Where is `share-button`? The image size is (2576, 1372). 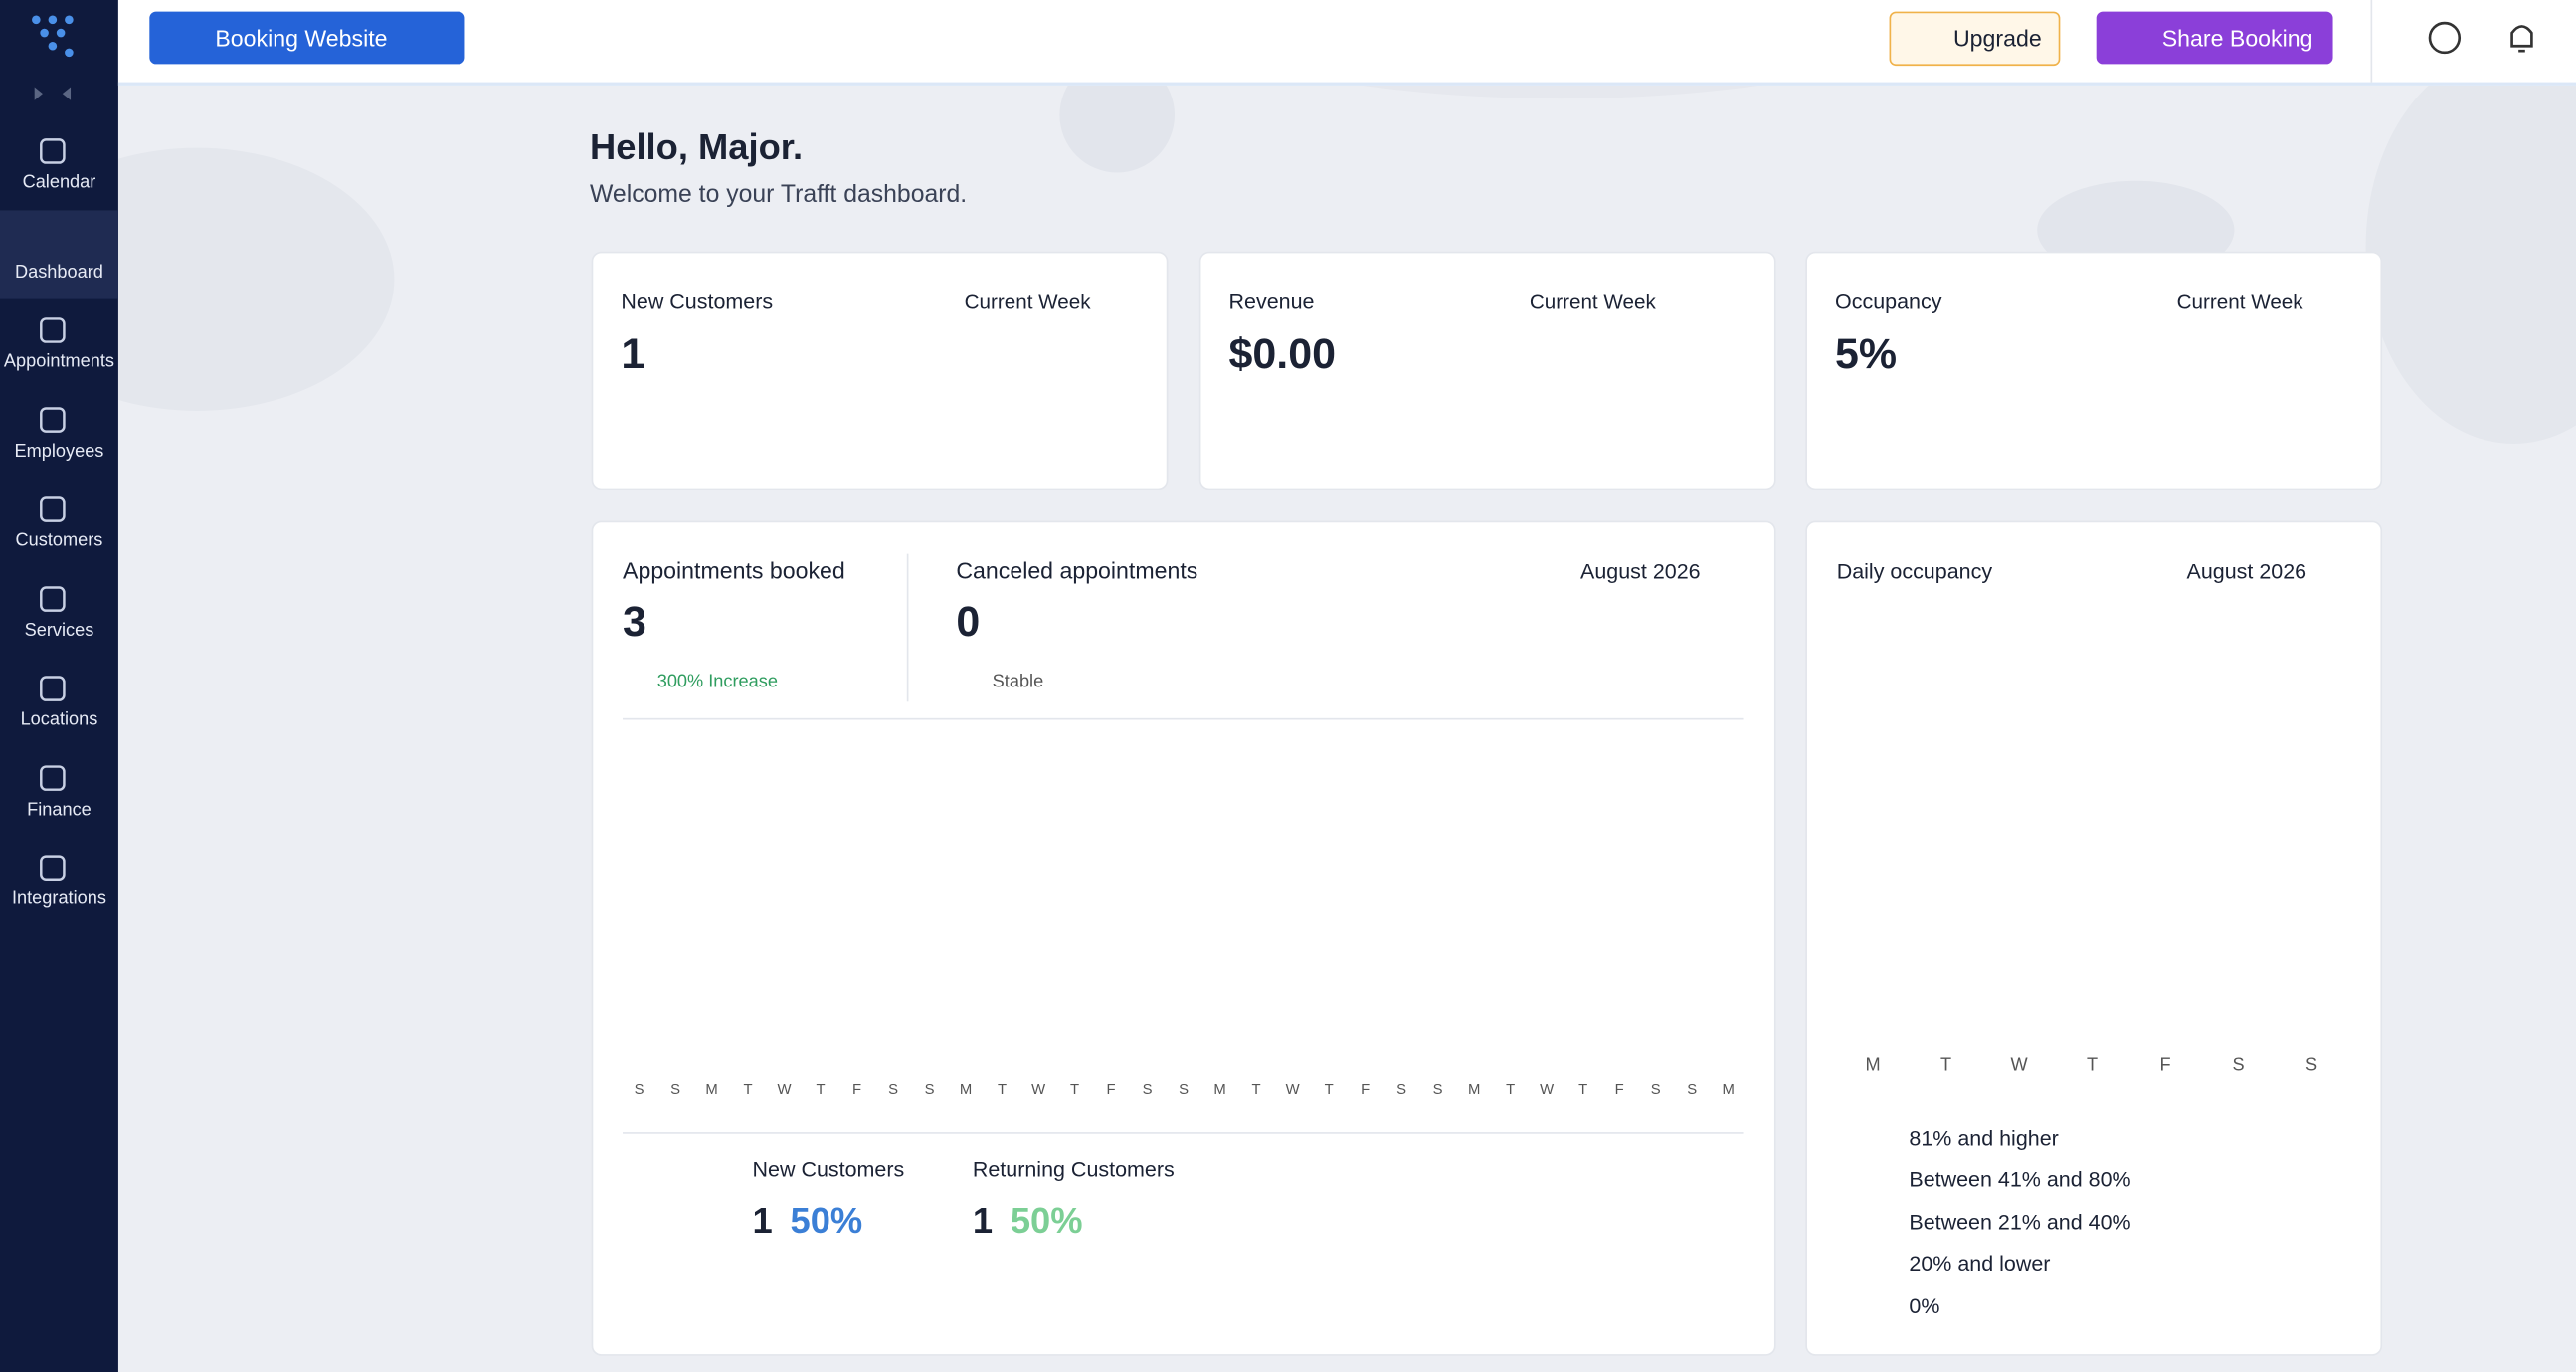
share-button is located at coordinates (2214, 38).